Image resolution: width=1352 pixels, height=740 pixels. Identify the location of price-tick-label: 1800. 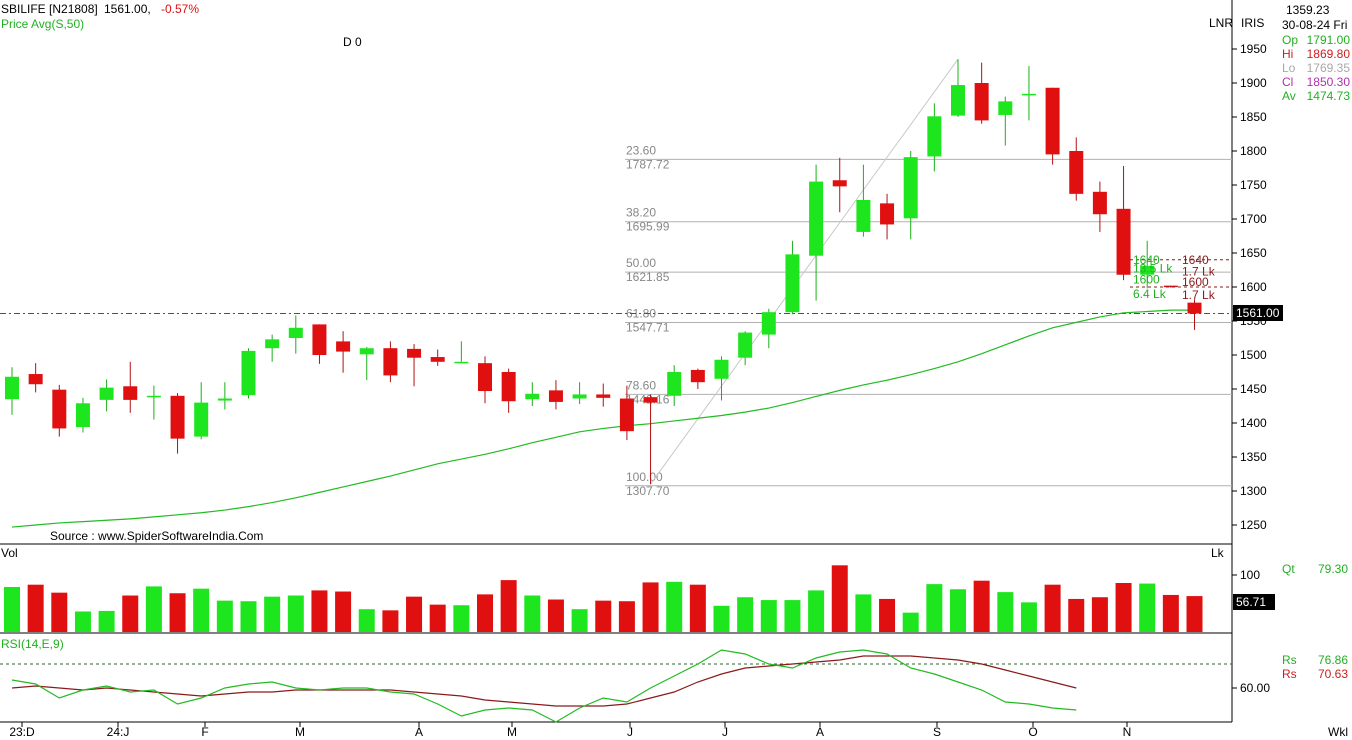
(1253, 151).